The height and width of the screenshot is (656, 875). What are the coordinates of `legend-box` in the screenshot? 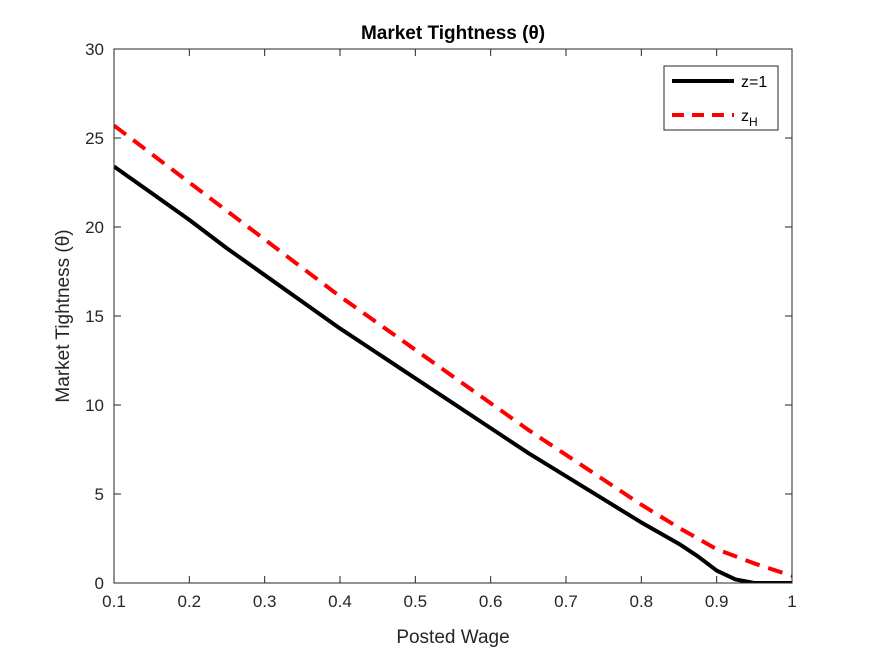 It's located at (721, 98).